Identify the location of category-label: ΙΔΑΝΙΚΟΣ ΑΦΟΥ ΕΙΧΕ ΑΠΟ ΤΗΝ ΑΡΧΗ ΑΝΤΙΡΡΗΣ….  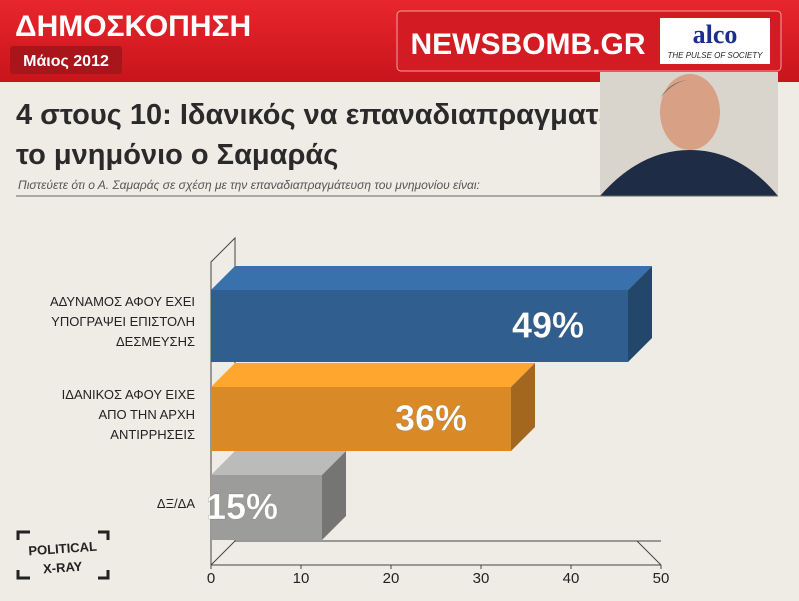
(128, 414).